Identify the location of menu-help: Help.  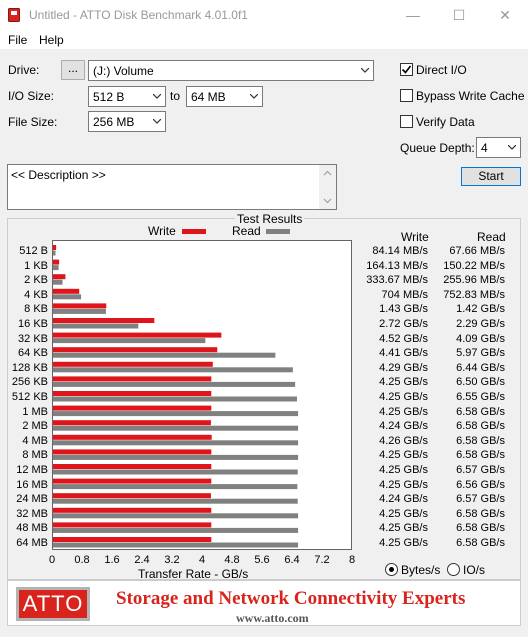
(51, 40).